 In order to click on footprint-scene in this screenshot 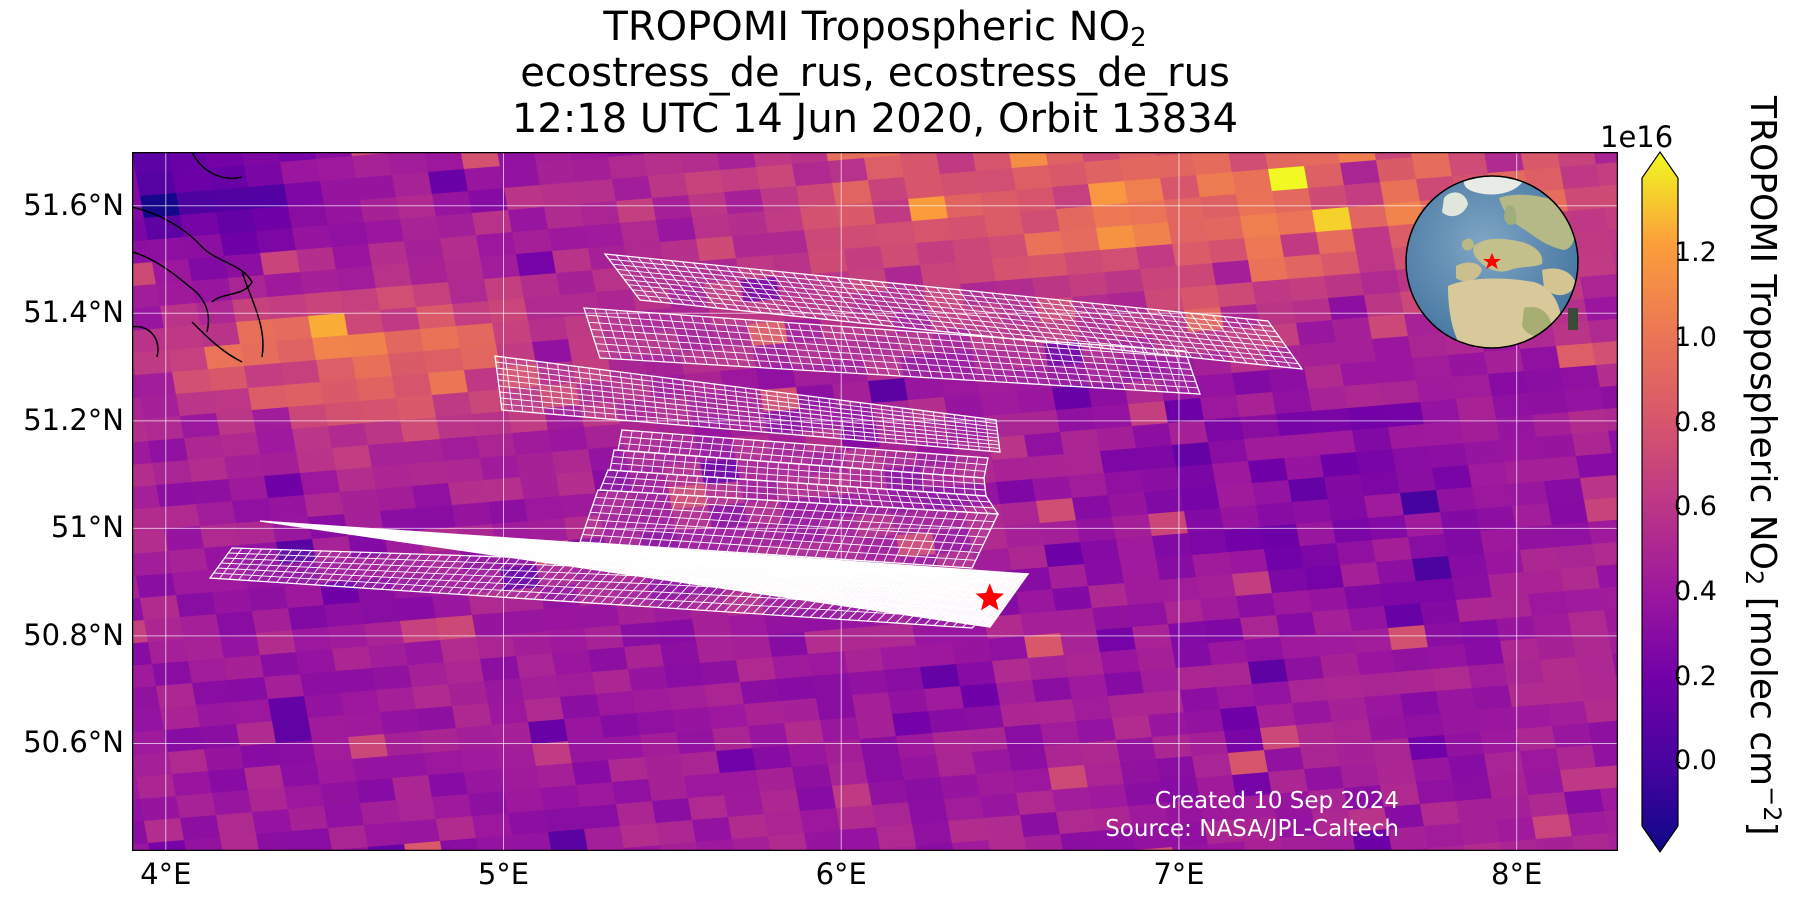, I will do `click(892, 351)`.